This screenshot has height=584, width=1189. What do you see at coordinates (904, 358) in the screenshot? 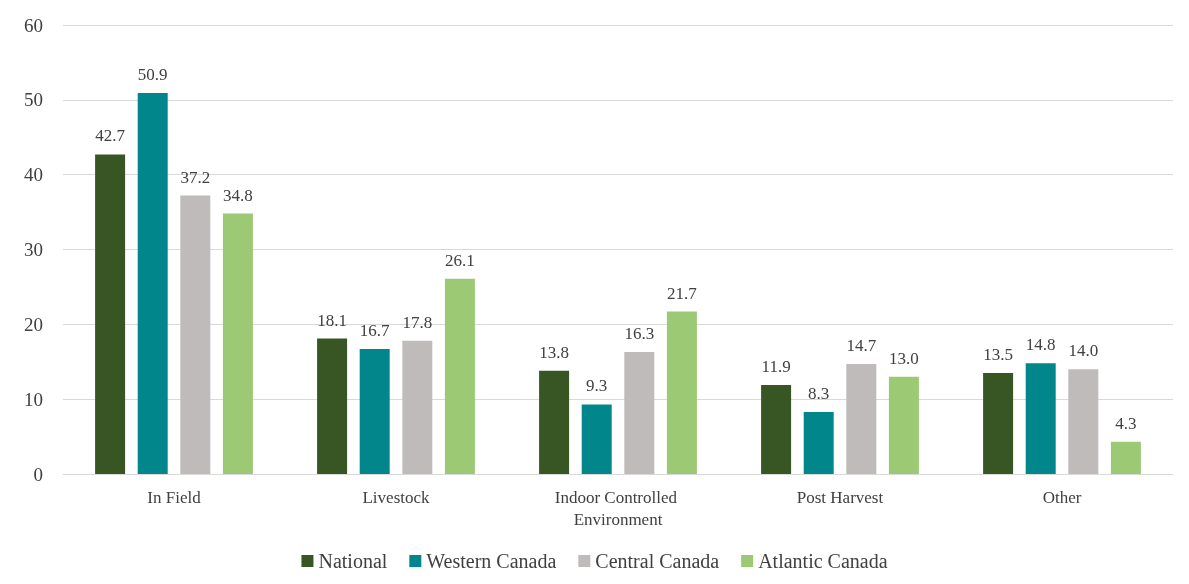
I see `text: 13.0` at bounding box center [904, 358].